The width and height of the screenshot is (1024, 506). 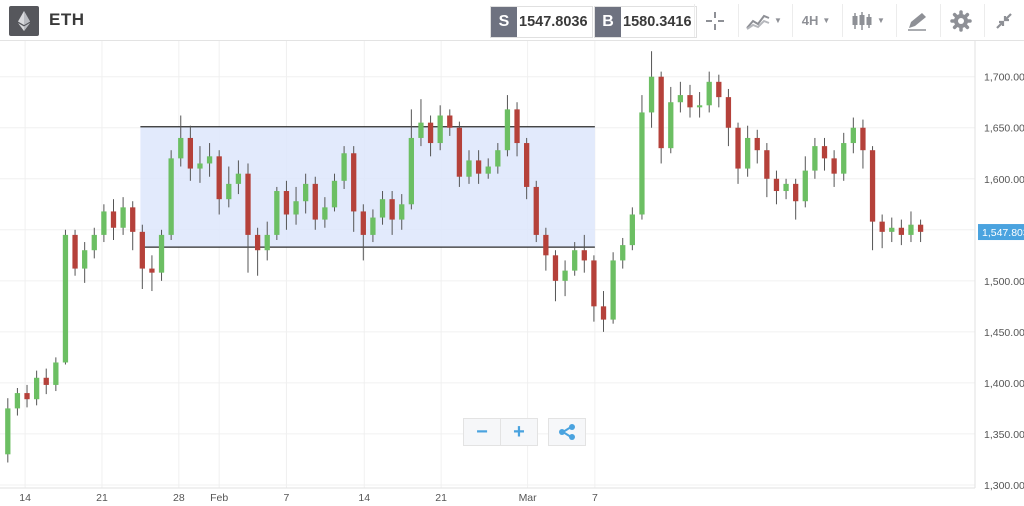 What do you see at coordinates (482, 432) in the screenshot?
I see `zoom-out-button: −` at bounding box center [482, 432].